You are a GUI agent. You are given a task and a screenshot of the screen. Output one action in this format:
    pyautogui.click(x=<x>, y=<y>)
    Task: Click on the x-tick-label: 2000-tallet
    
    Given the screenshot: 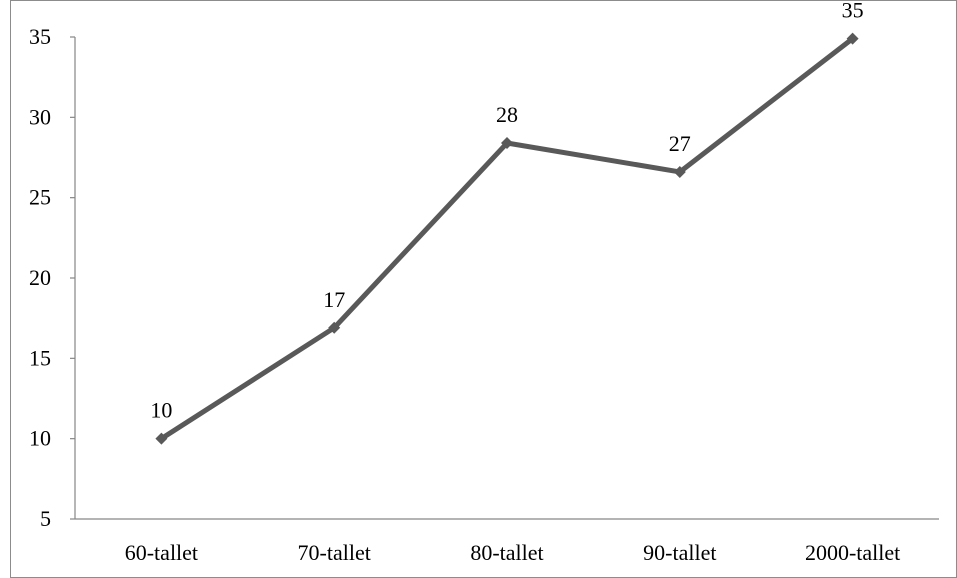 What is the action you would take?
    pyautogui.click(x=852, y=552)
    